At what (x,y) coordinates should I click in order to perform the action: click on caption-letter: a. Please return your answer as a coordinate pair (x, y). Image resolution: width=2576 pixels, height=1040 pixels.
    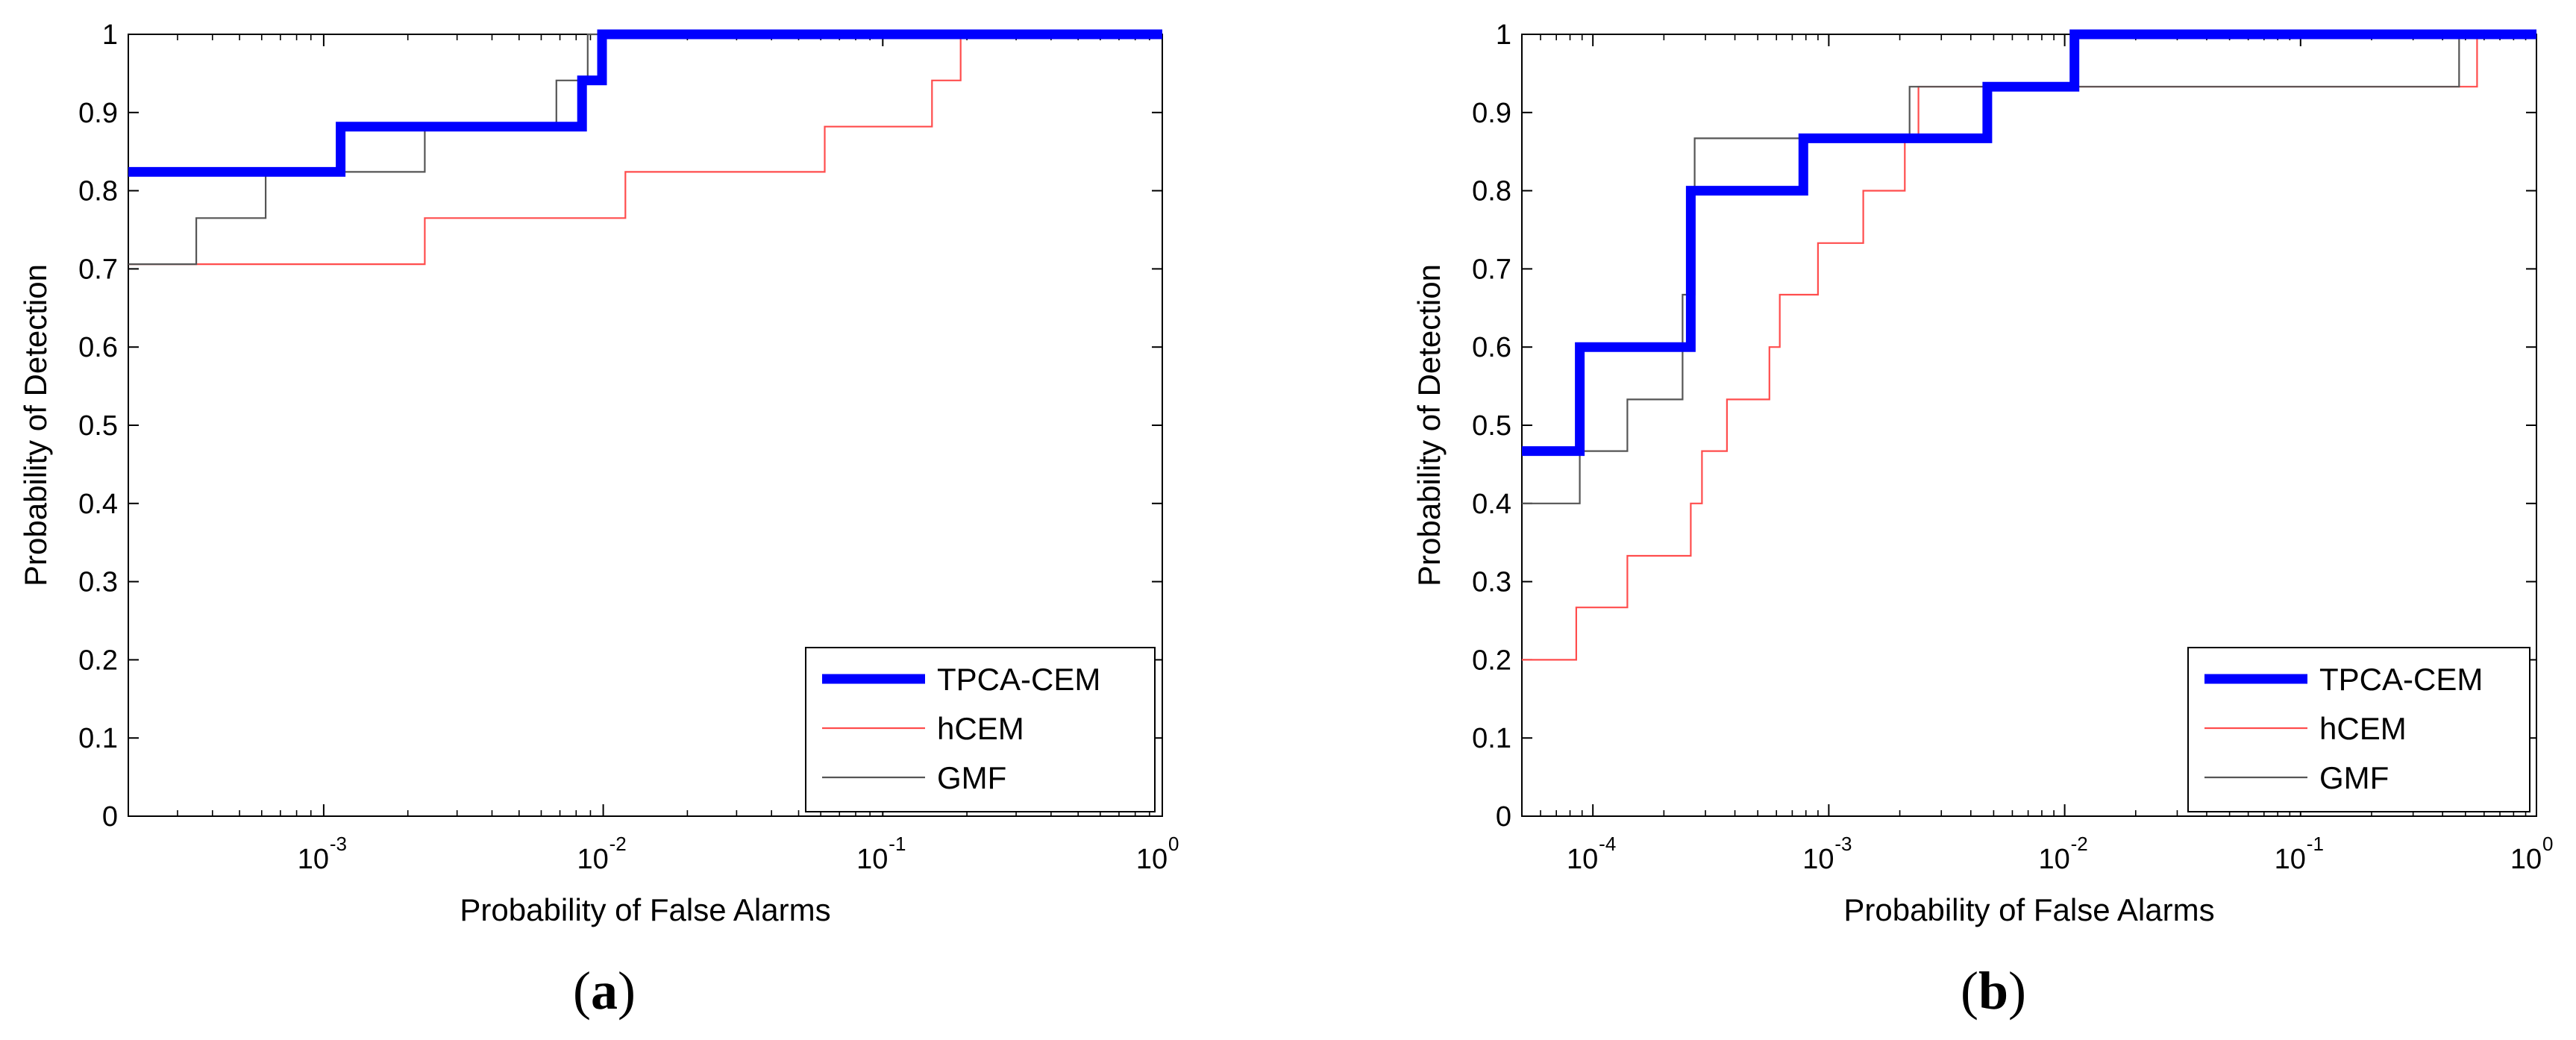
    Looking at the image, I should click on (604, 991).